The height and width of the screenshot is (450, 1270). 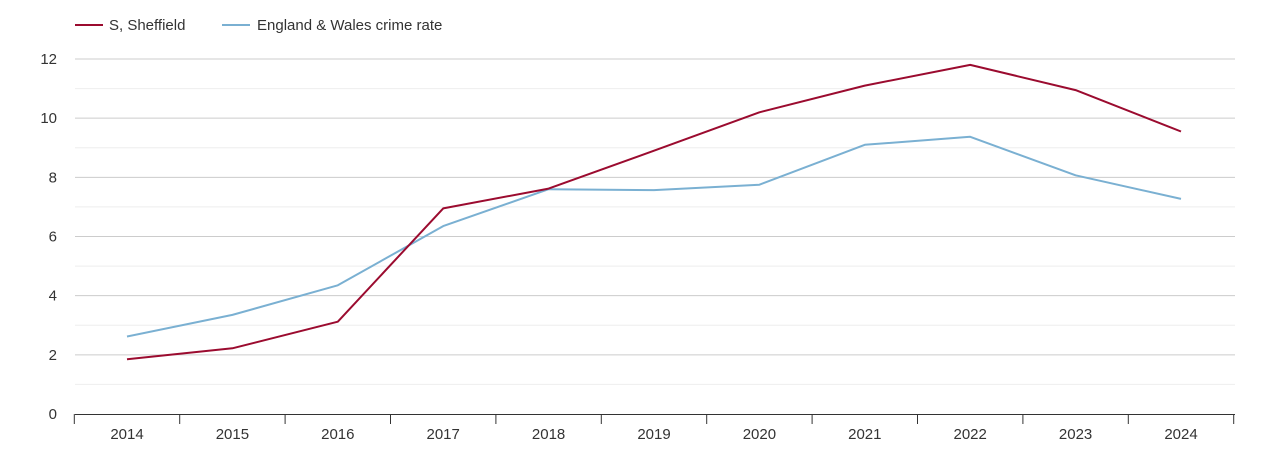 What do you see at coordinates (126, 434) in the screenshot?
I see `x-tick-label: 2014` at bounding box center [126, 434].